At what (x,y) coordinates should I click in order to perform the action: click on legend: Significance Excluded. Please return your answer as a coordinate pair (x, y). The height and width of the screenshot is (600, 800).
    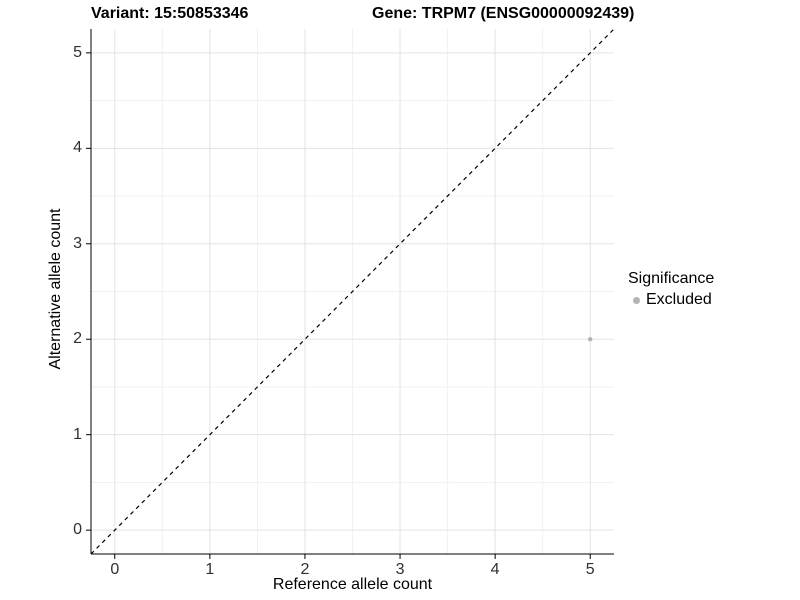
    Looking at the image, I should click on (713, 289).